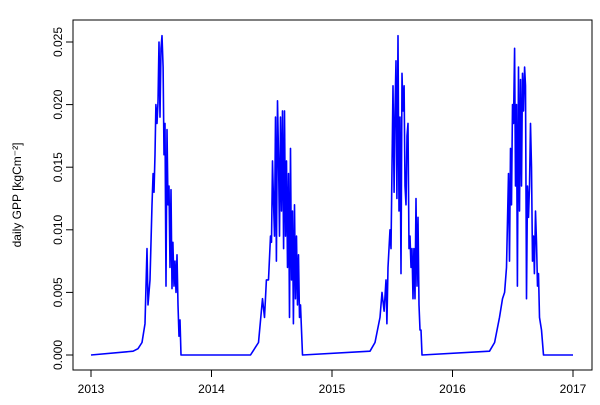  Describe the element at coordinates (58, 42) in the screenshot. I see `y-tick-label: 0.025` at that location.